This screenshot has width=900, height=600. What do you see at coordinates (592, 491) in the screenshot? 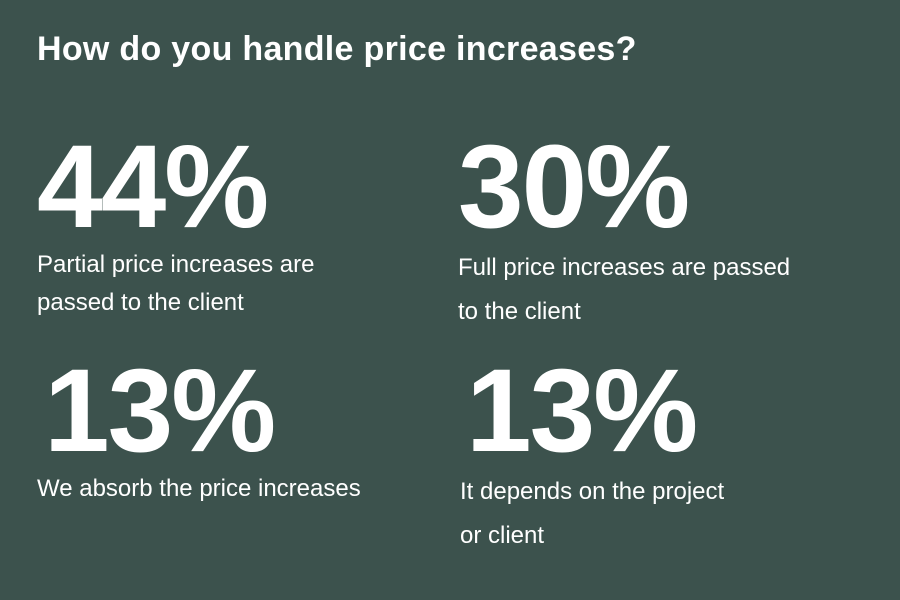
I see `label-line: It depends on the project` at bounding box center [592, 491].